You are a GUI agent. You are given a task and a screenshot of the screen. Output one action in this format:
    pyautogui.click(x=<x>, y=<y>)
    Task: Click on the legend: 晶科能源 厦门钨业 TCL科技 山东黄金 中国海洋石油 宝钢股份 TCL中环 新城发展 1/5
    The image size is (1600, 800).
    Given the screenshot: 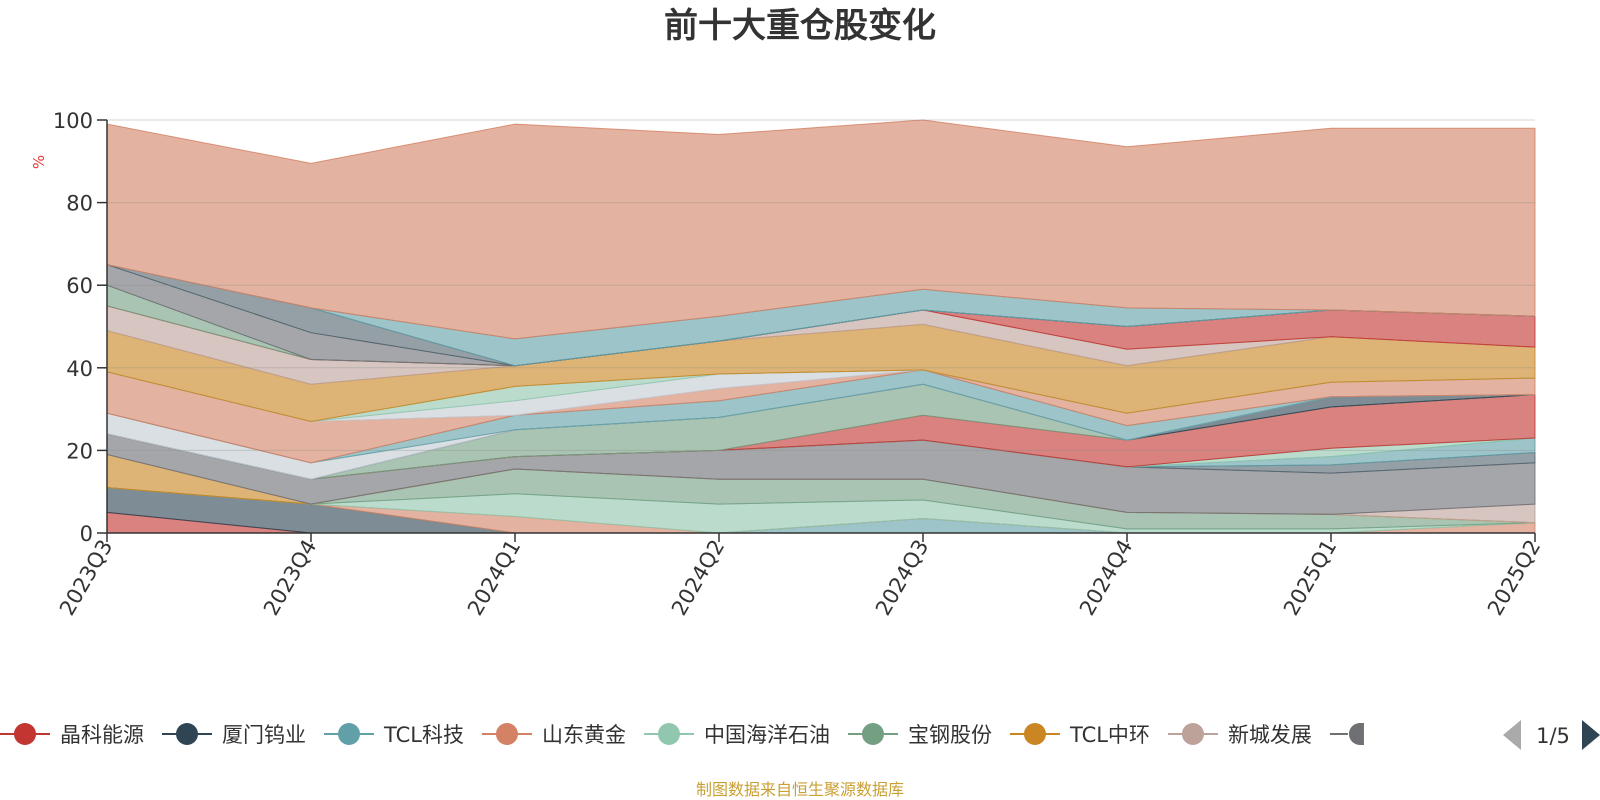 What is the action you would take?
    pyautogui.click(x=800, y=735)
    